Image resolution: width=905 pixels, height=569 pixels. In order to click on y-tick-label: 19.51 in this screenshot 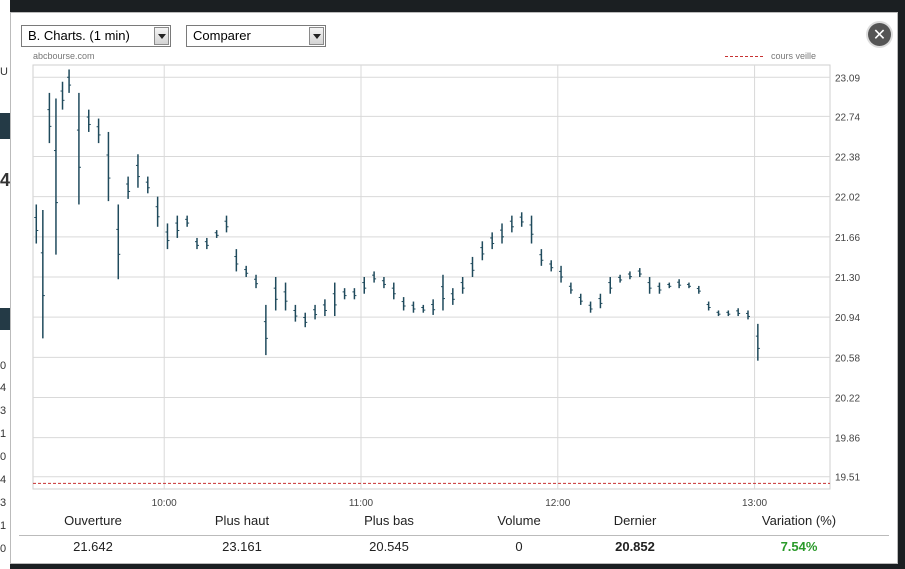, I will do `click(847, 478)`.